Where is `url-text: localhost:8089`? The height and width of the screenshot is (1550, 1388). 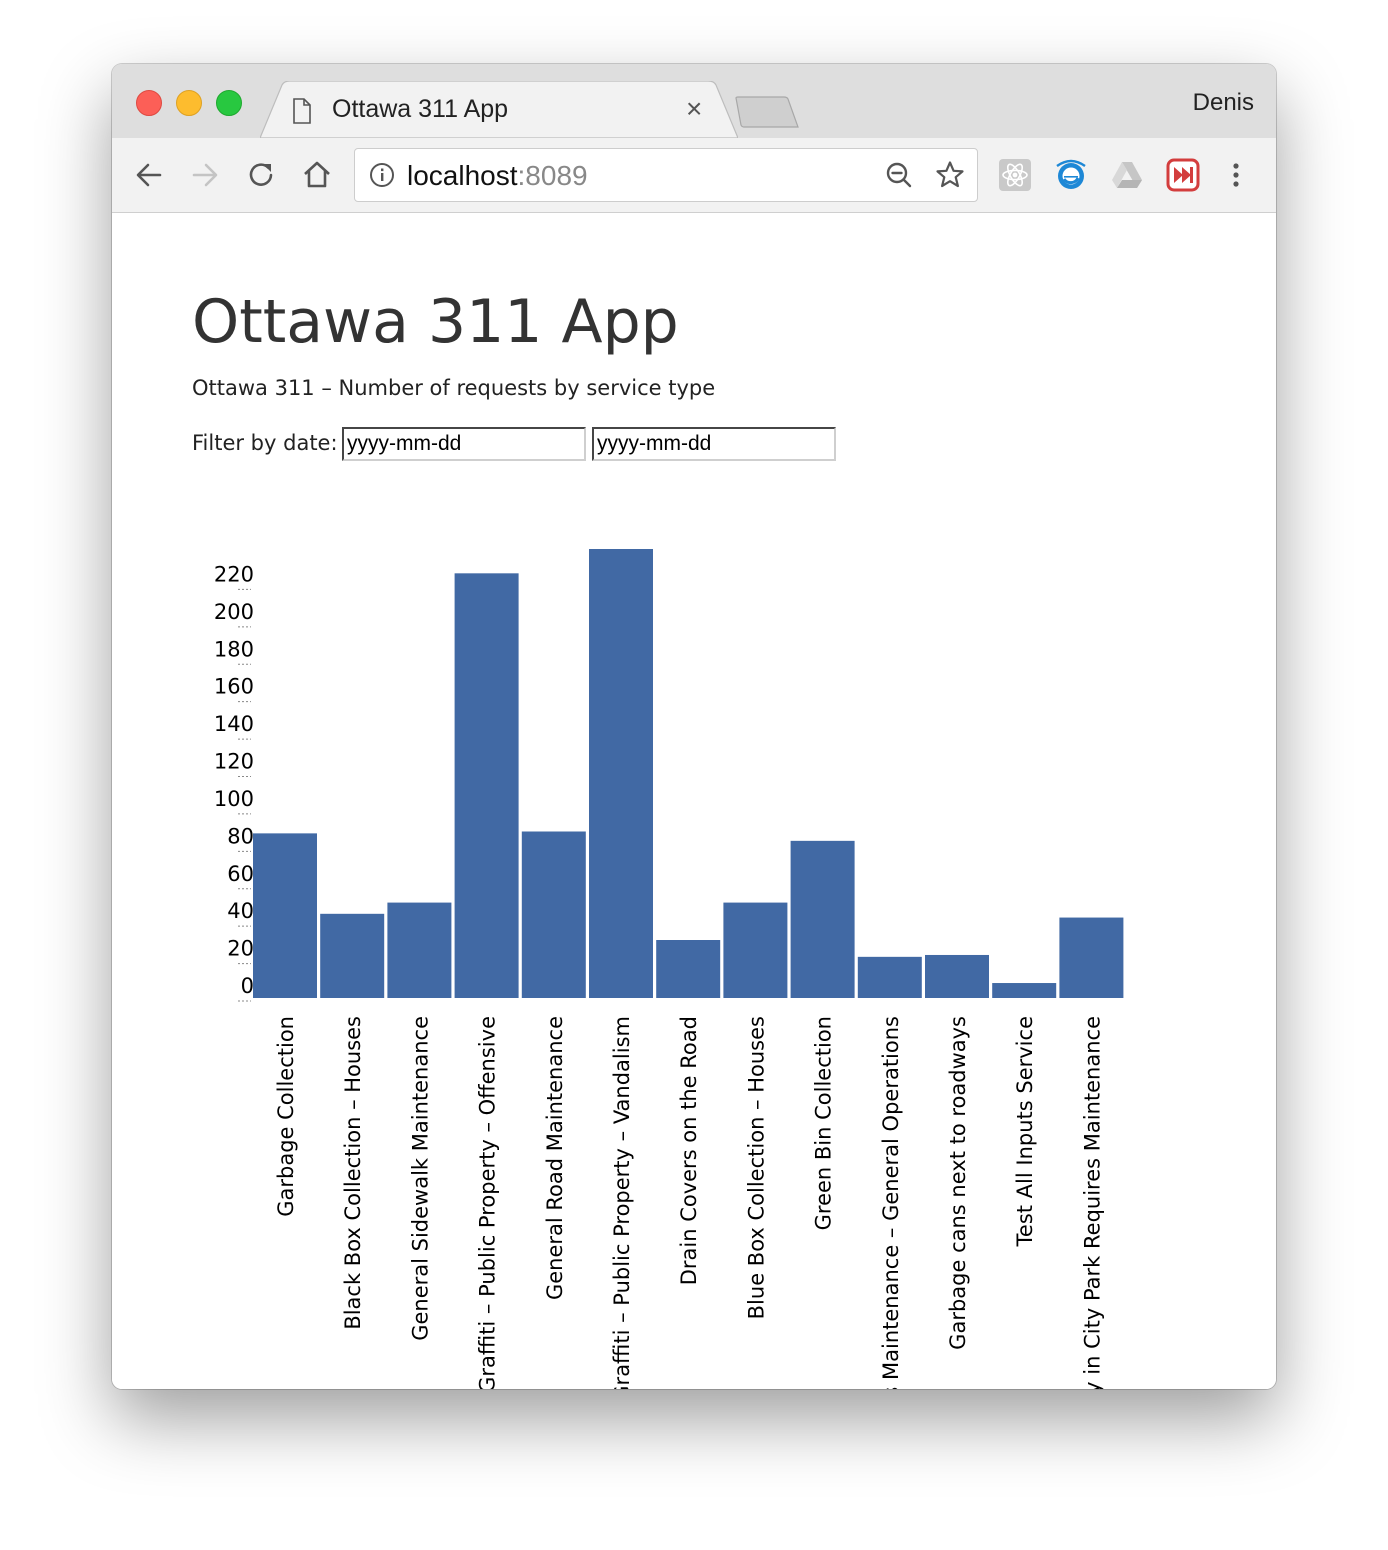
url-text: localhost:8089 is located at coordinates (497, 176).